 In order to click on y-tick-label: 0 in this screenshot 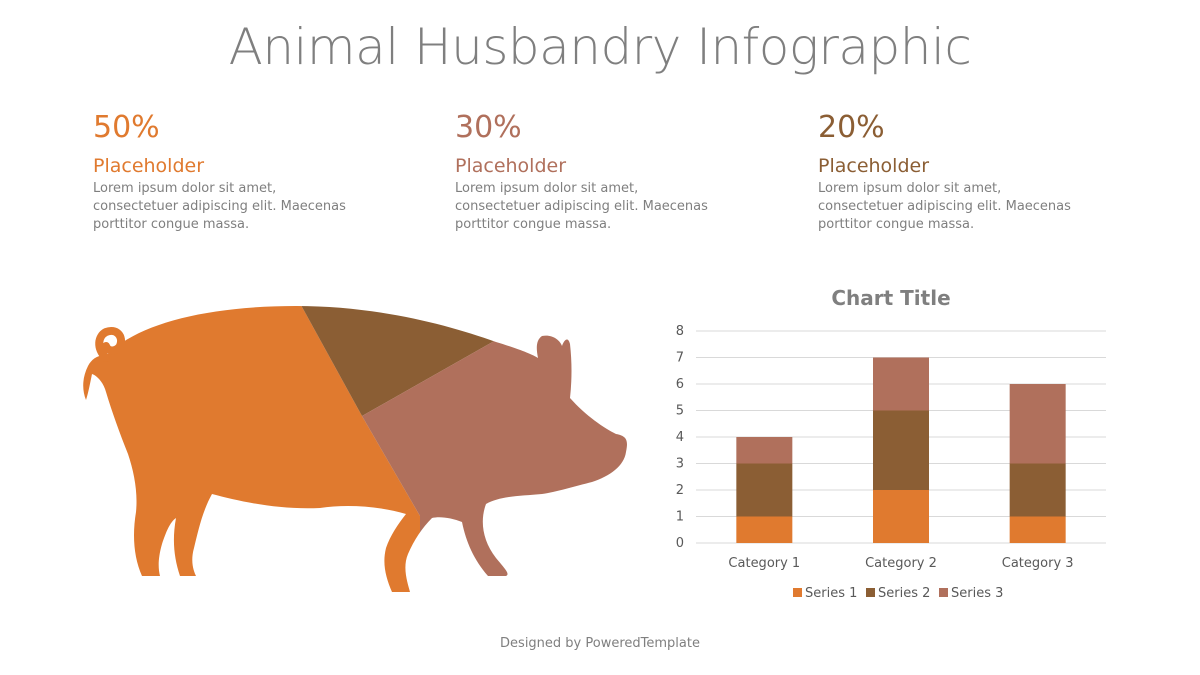, I will do `click(680, 543)`.